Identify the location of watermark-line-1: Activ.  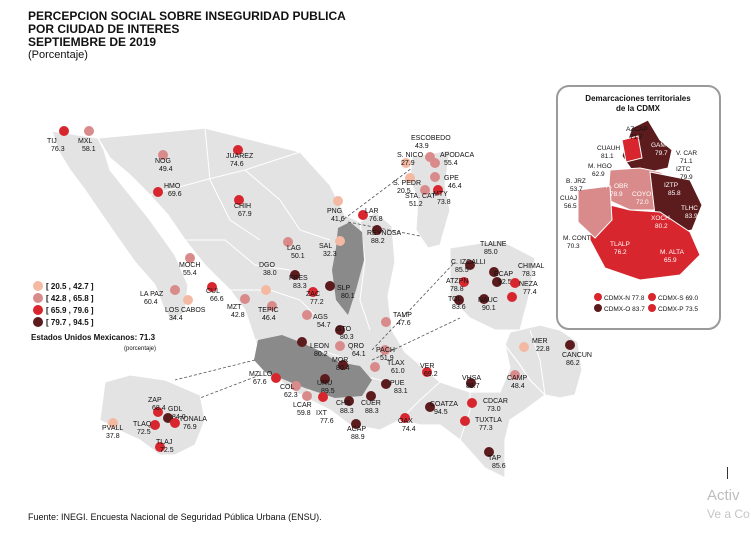
(723, 495).